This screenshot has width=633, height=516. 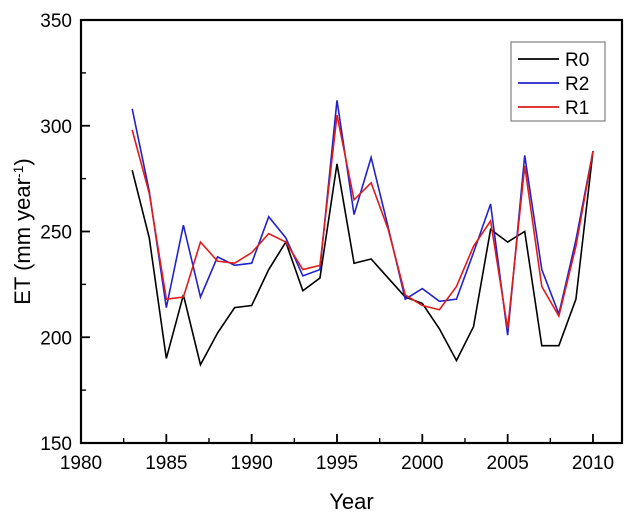 I want to click on y-tick-label-250: 250, so click(x=56, y=233).